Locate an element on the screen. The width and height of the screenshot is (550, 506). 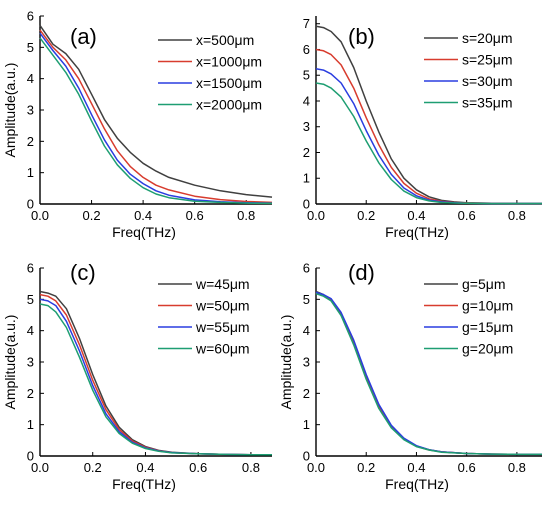
legend-label: s=25μm is located at coordinates (487, 60).